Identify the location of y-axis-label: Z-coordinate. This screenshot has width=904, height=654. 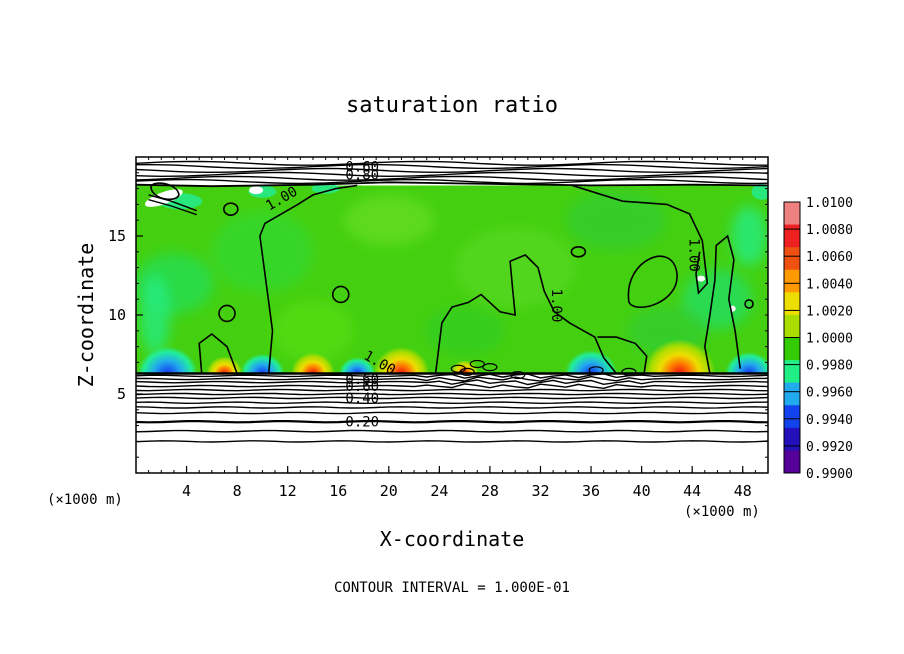
(86, 315).